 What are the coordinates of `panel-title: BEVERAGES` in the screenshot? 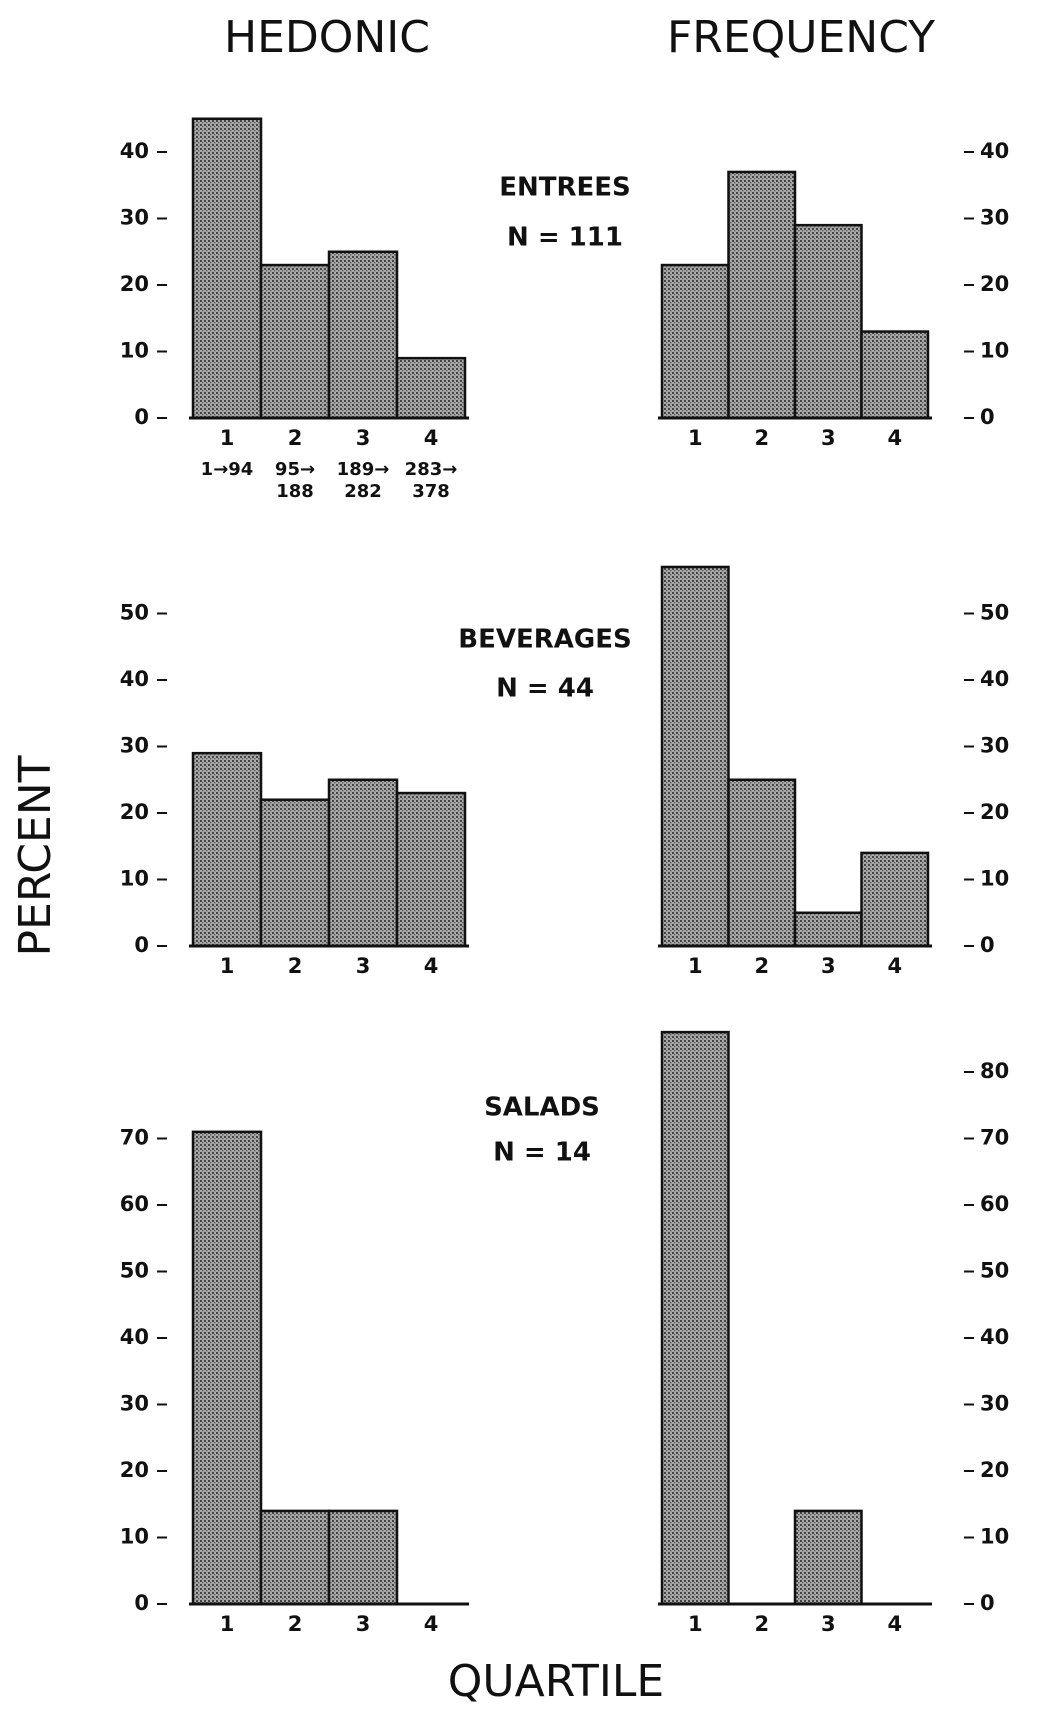 It's located at (544, 640).